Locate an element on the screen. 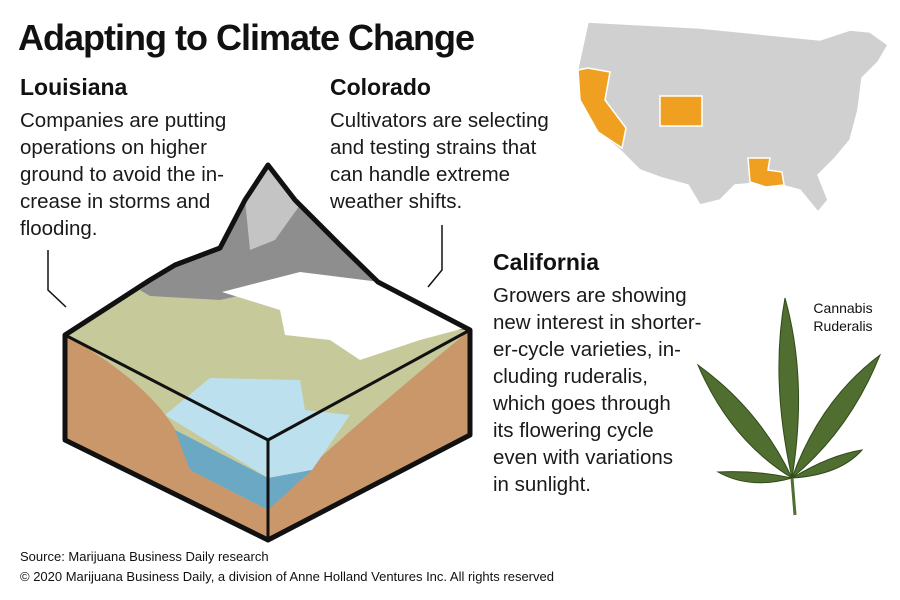 The height and width of the screenshot is (600, 900). louisiana is located at coordinates (766, 172).